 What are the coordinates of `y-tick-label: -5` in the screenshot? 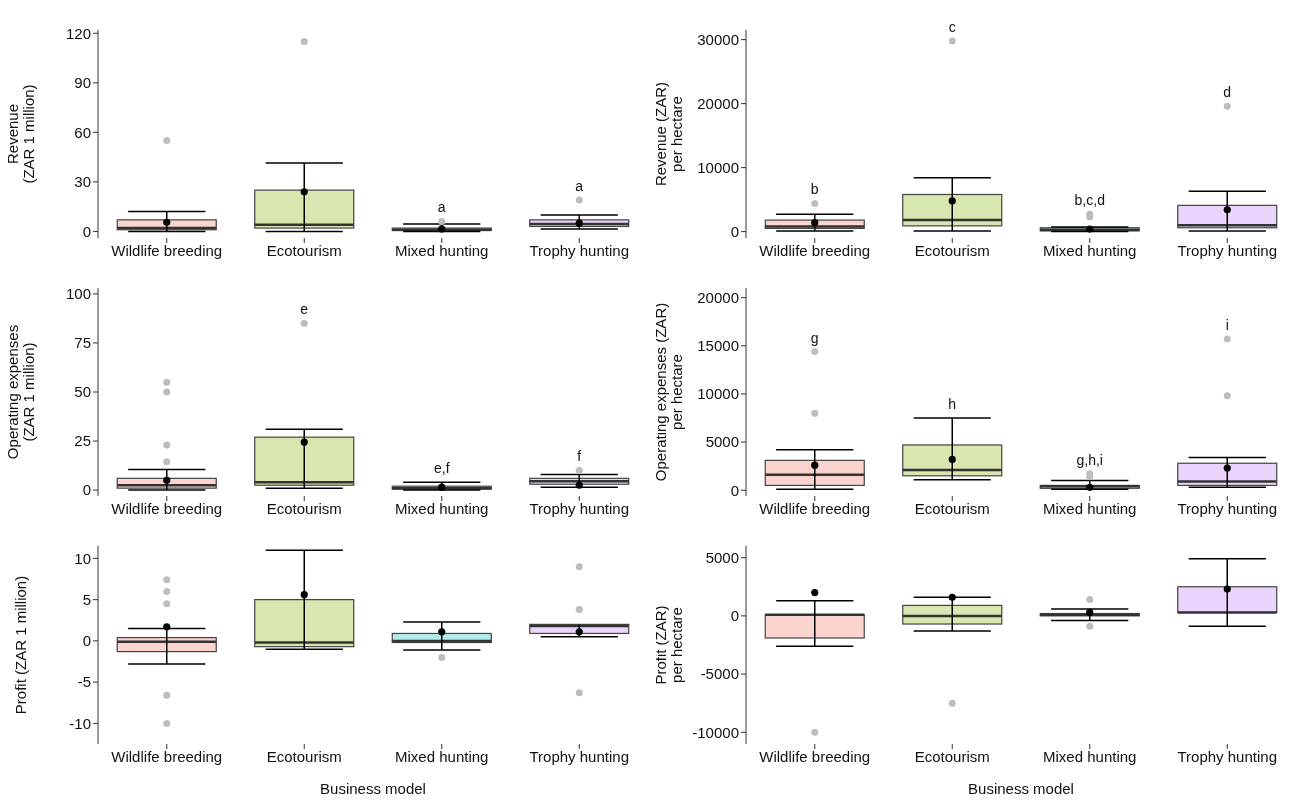 It's located at (84, 682).